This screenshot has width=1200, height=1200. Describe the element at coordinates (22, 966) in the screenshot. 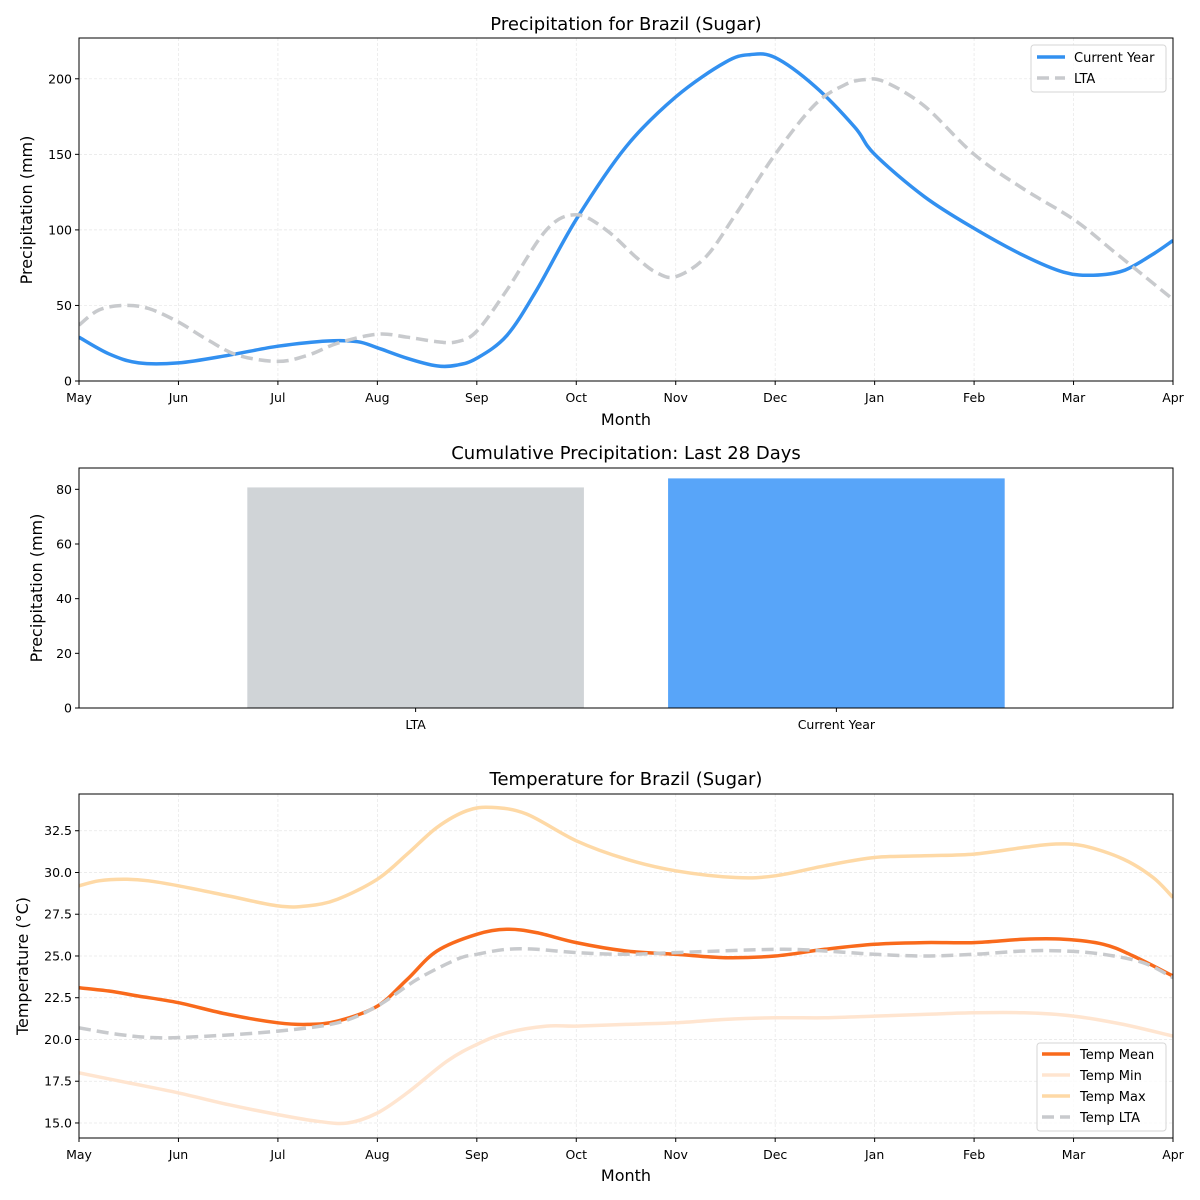

I see `y-axis-label: Temperature (°C)` at that location.